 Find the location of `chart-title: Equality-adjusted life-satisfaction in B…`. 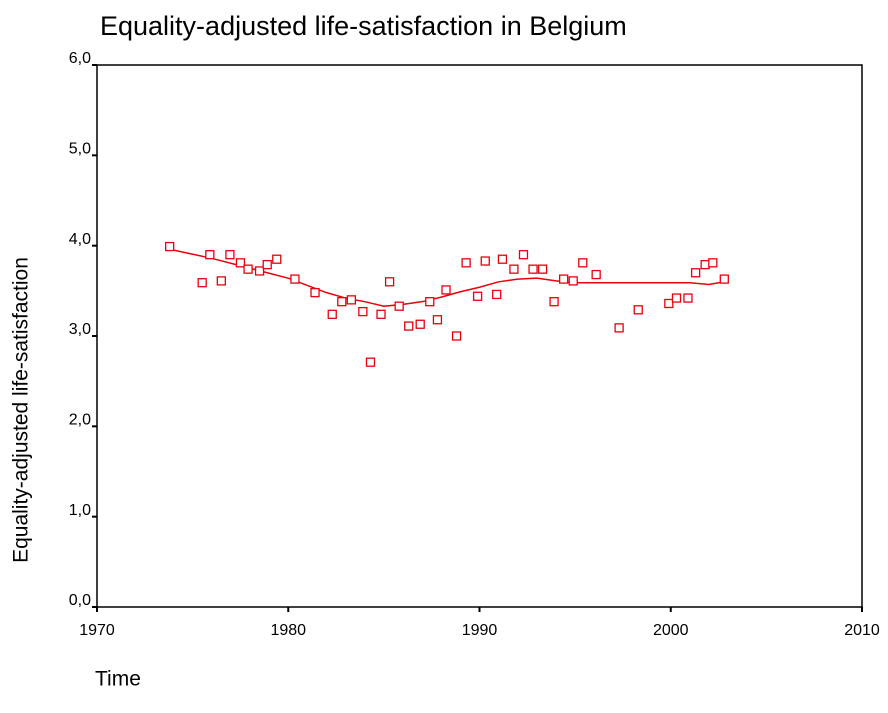

chart-title: Equality-adjusted life-satisfaction in B… is located at coordinates (363, 26).